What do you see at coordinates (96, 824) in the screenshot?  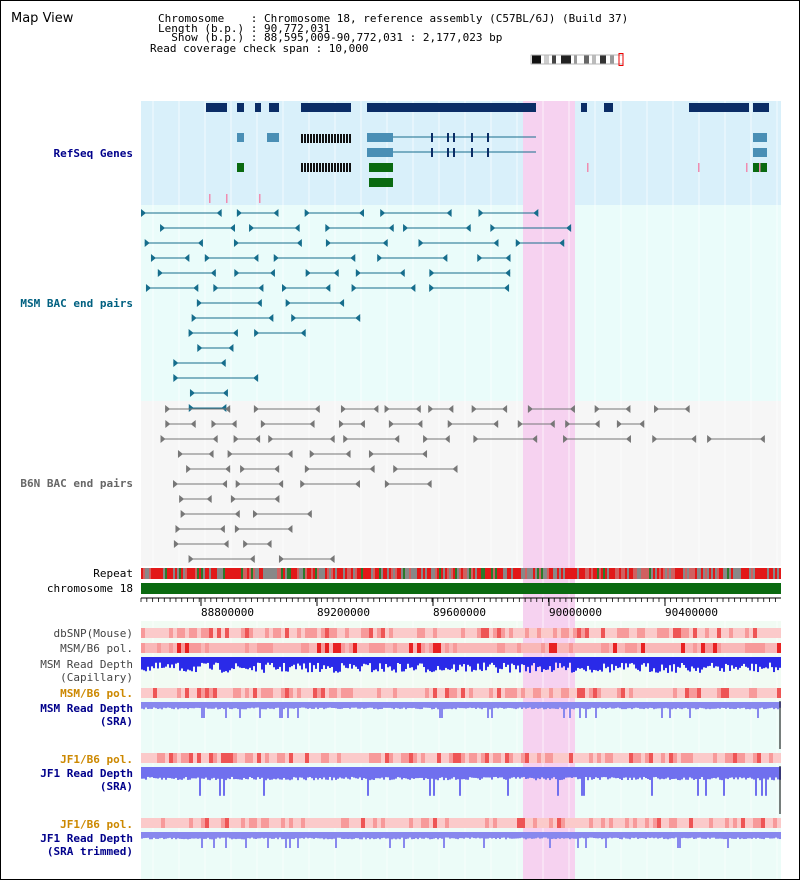 I see `jf1-pol2-label: JF1/B6 pol.` at bounding box center [96, 824].